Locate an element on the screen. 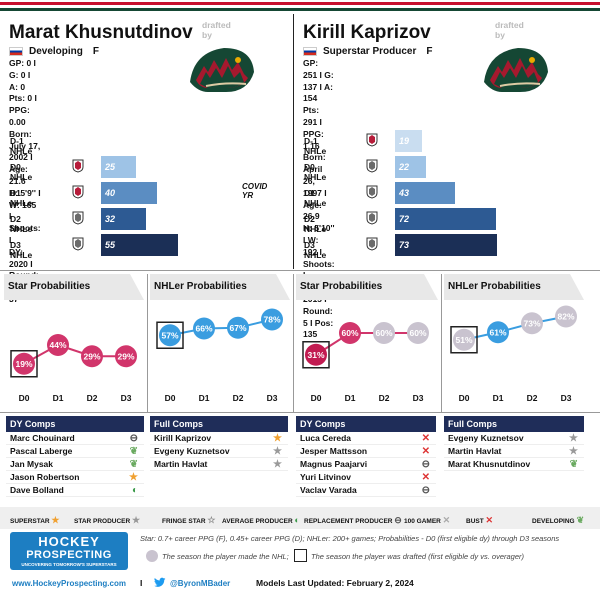  h-divider-bottom is located at coordinates (300, 412).